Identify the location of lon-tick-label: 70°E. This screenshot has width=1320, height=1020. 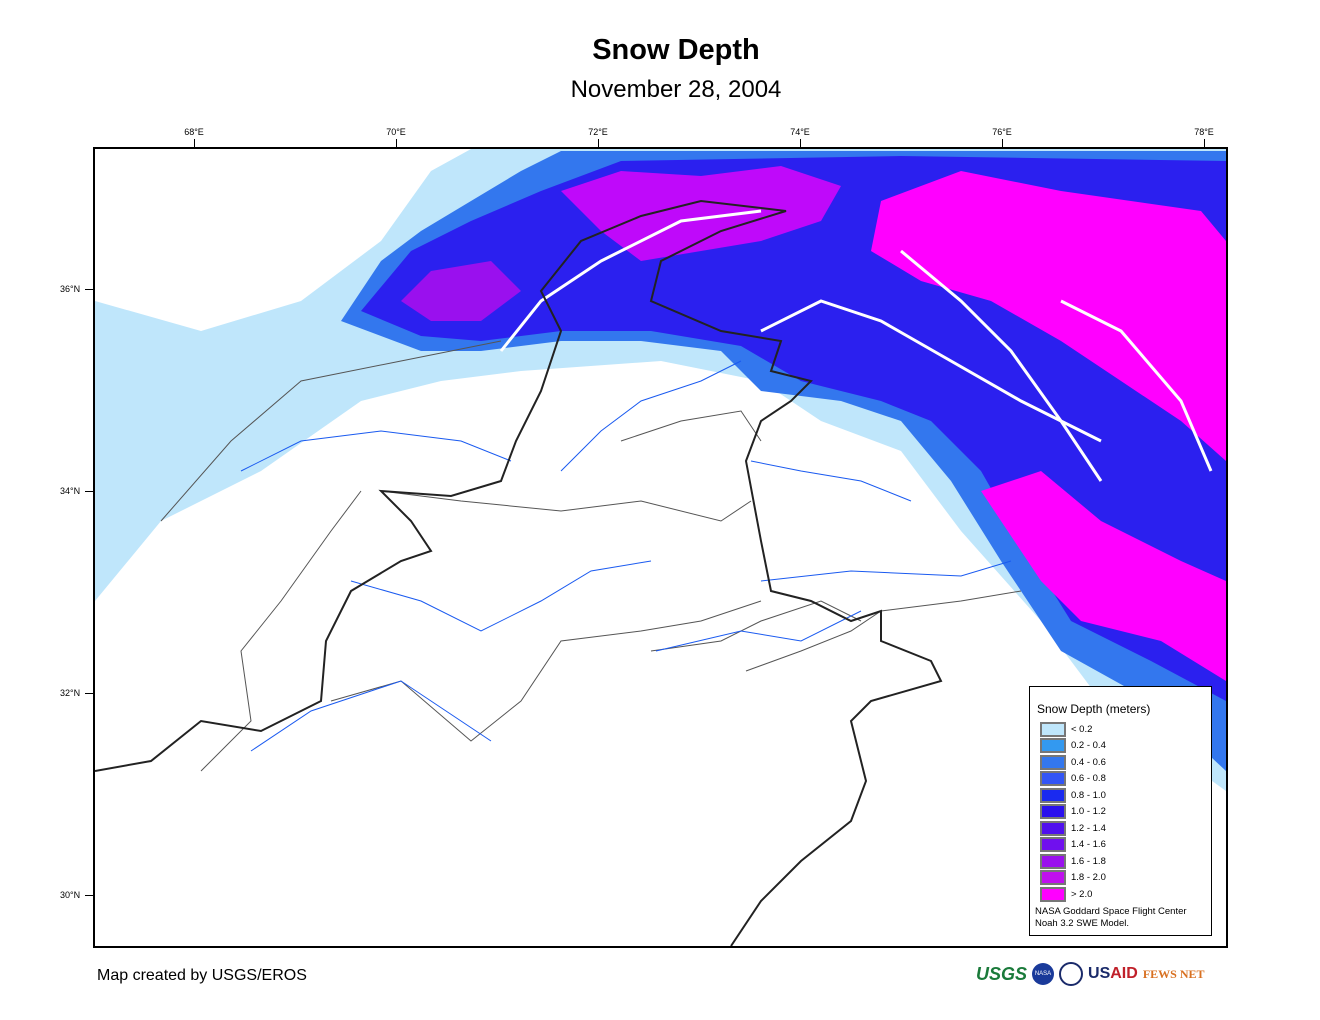
(396, 132).